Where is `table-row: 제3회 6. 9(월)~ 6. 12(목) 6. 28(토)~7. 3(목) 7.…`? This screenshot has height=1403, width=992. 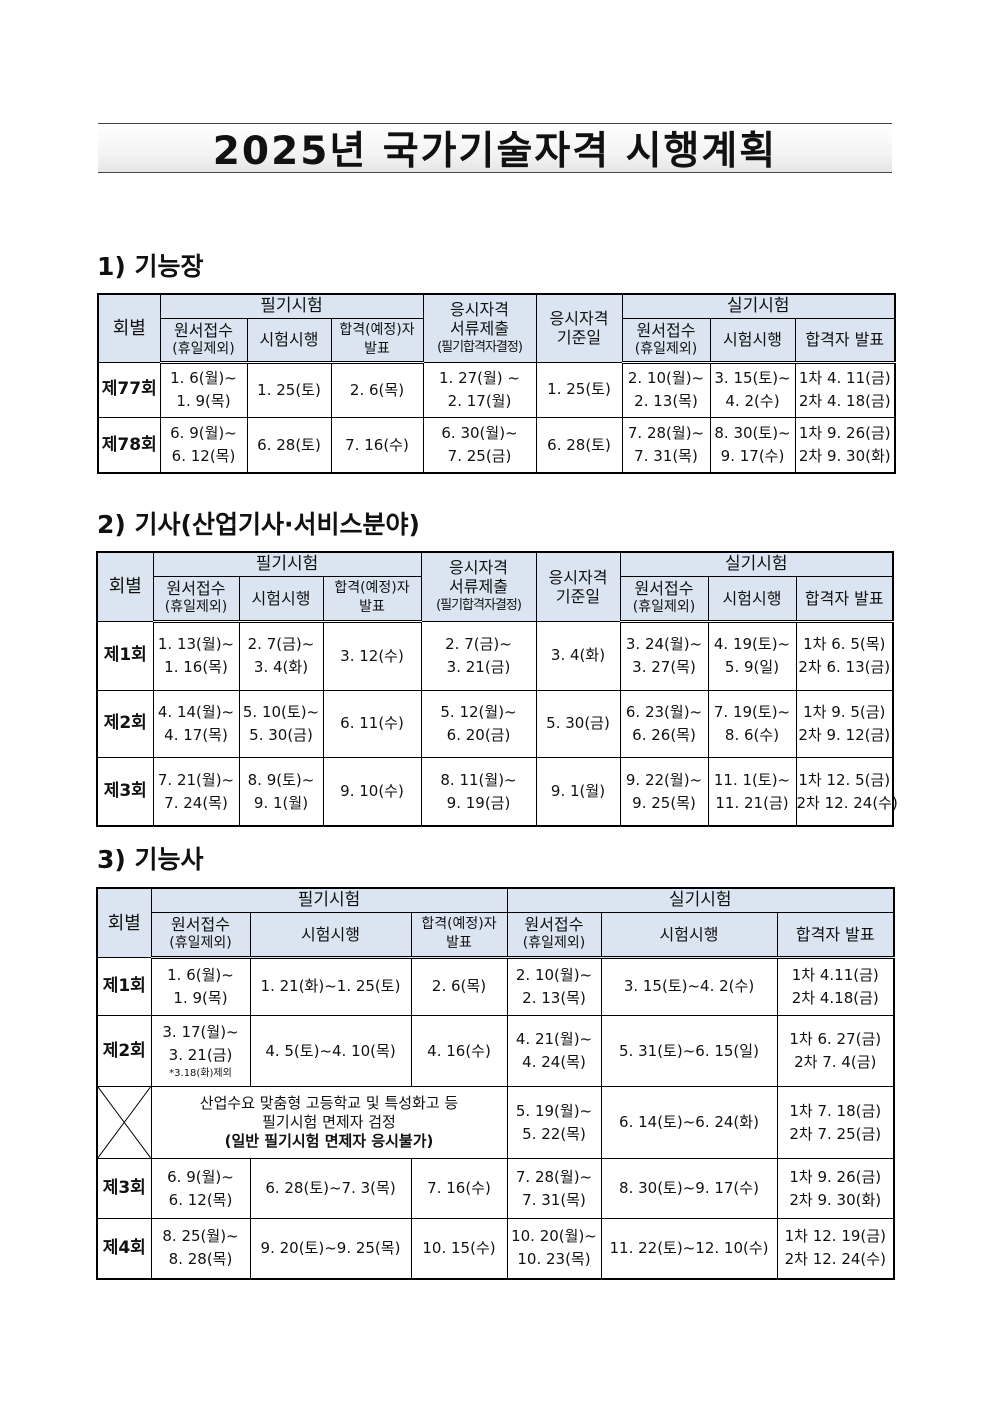
table-row: 제3회 6. 9(월)~ 6. 12(목) 6. 28(토)~7. 3(목) 7.… is located at coordinates (495, 1188).